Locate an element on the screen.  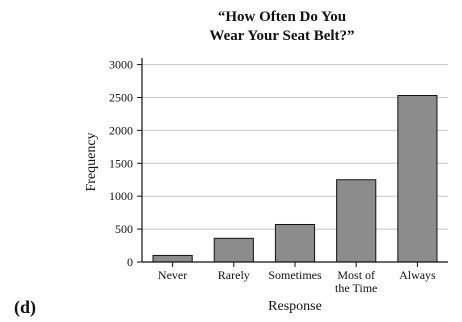
x-axis-label: Response is located at coordinates (295, 306).